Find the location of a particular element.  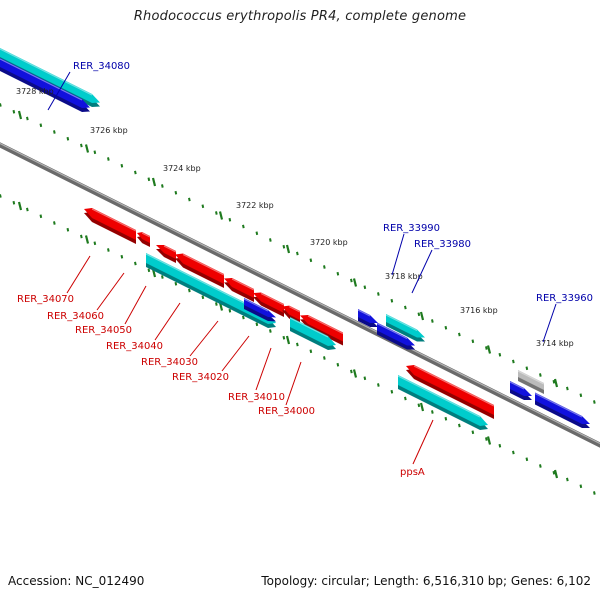

gene-rer-33980-body is located at coordinates (405, 326).